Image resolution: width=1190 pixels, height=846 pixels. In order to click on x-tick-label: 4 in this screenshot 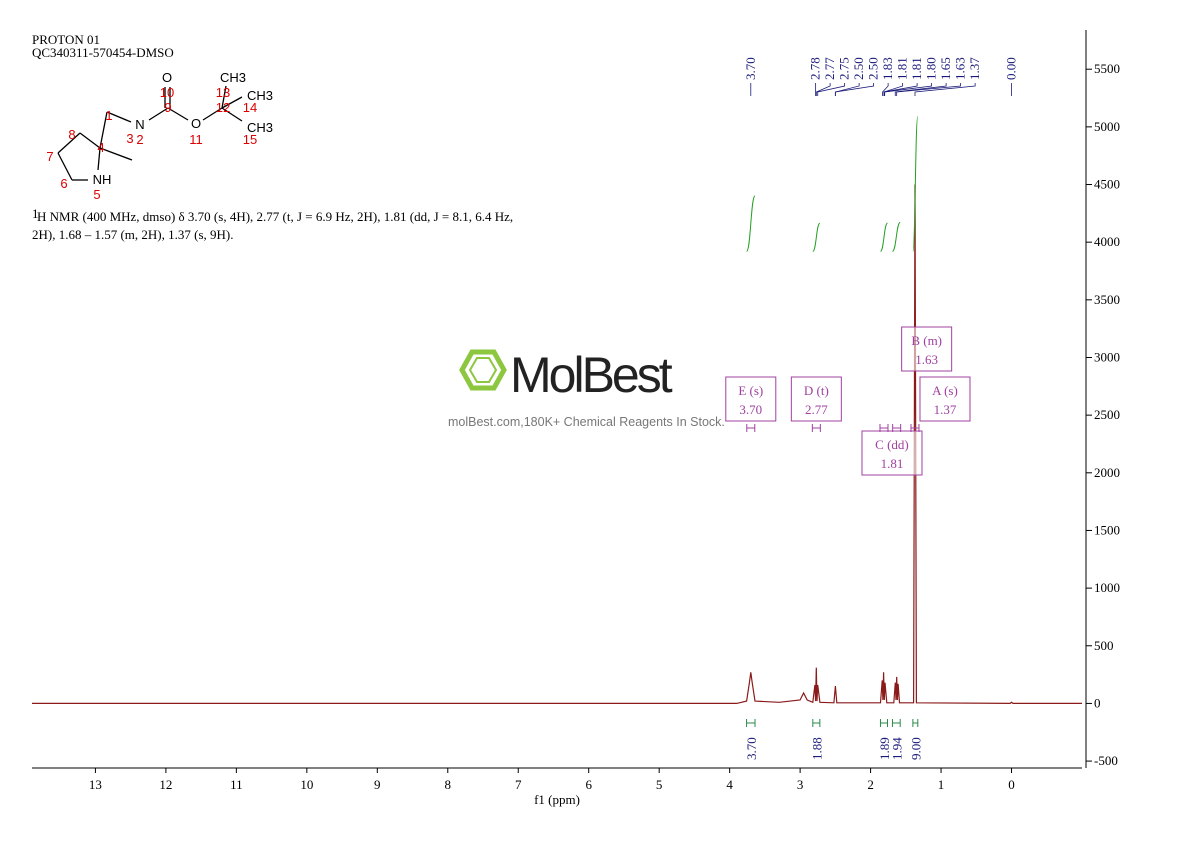, I will do `click(729, 784)`.